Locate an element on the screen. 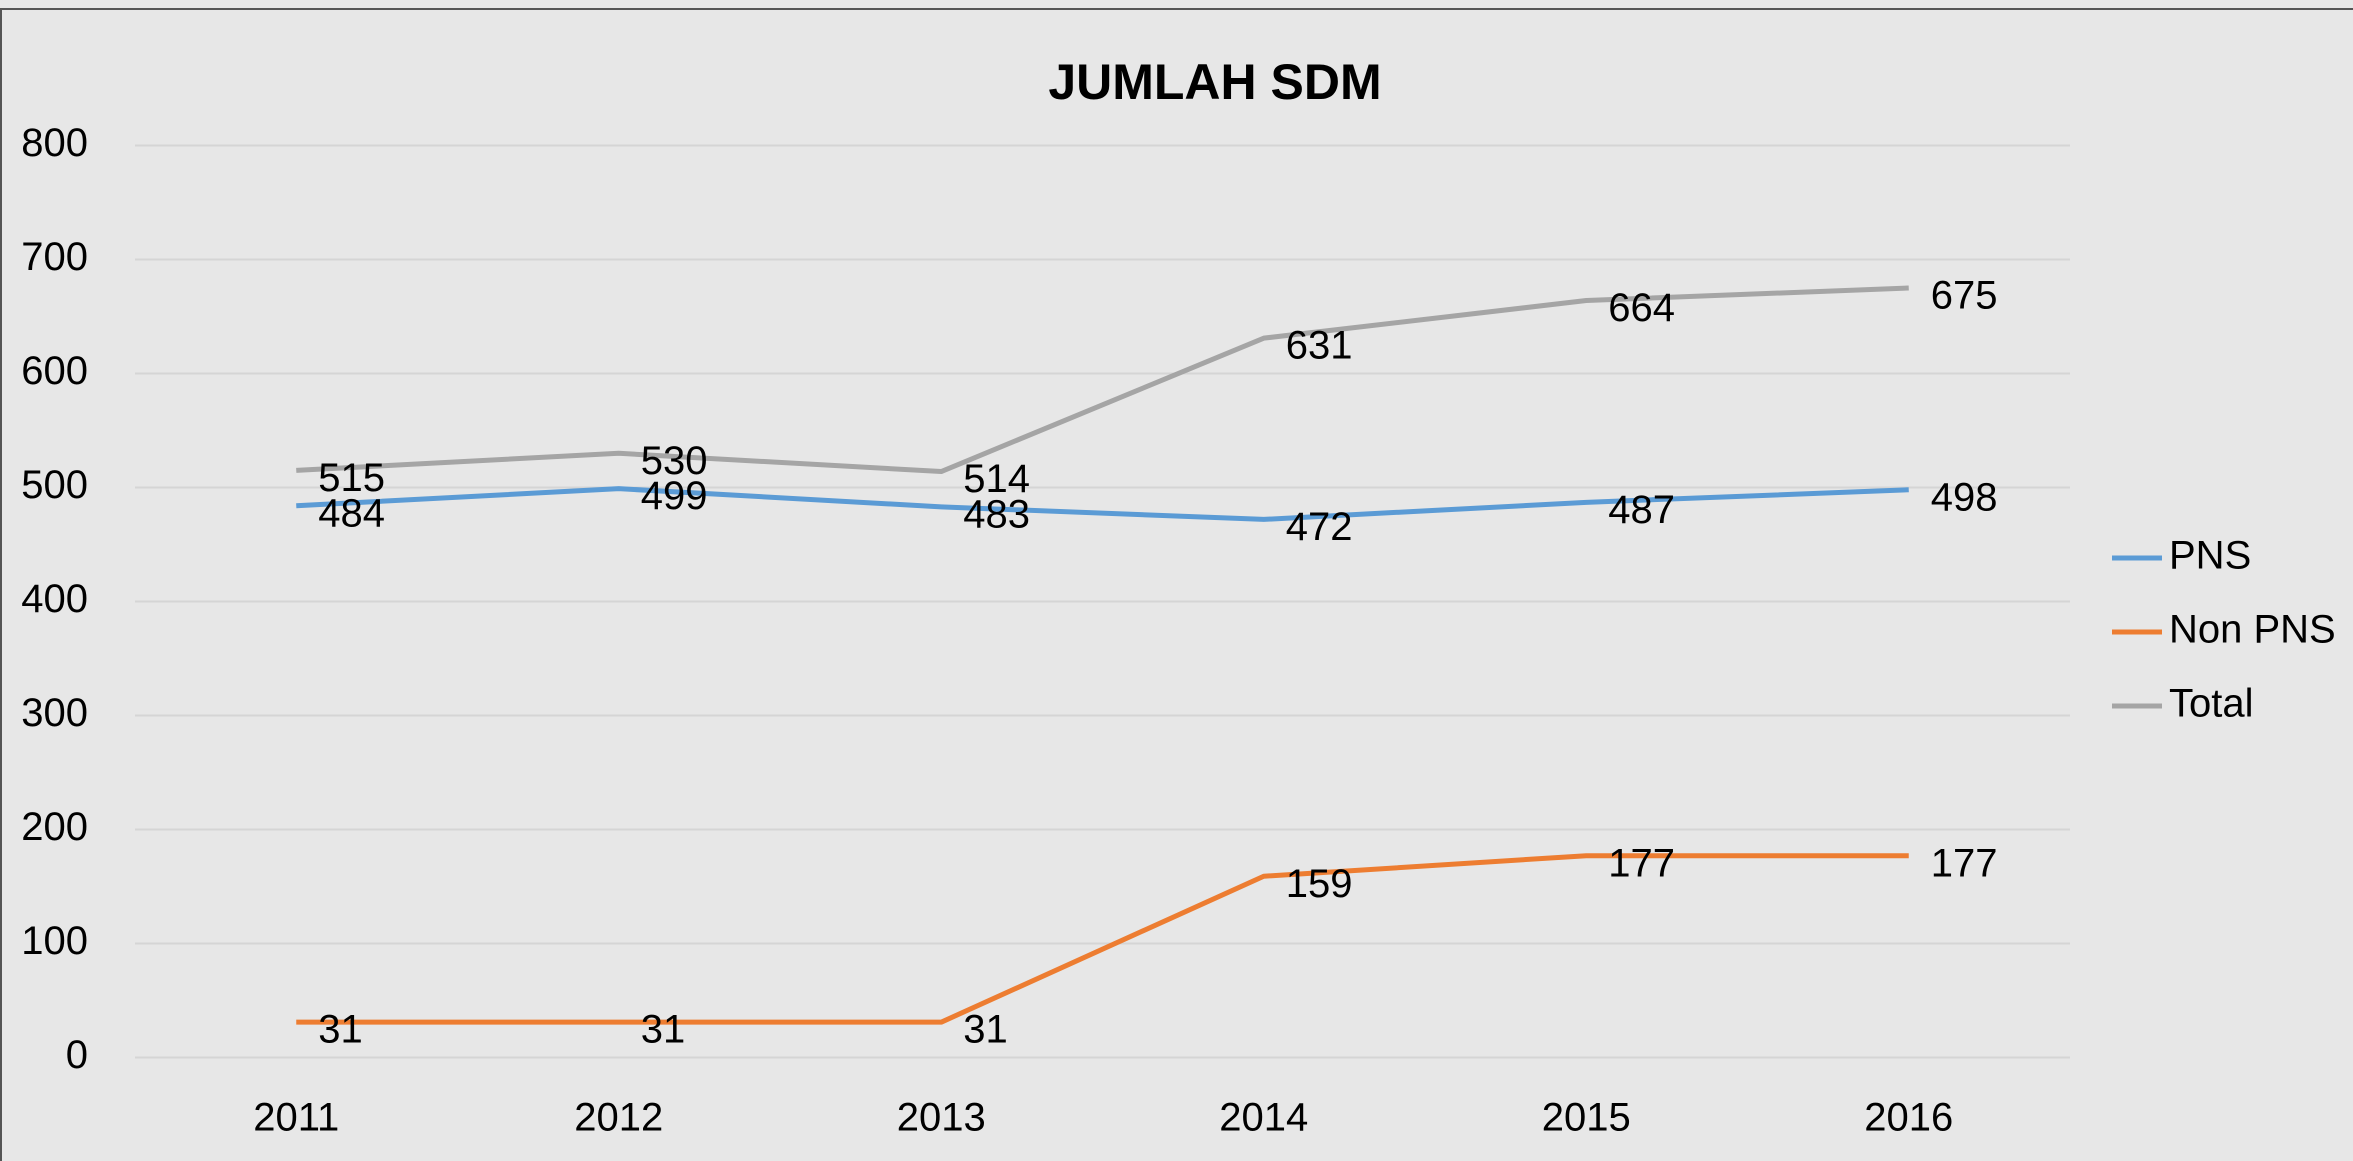 This screenshot has width=2353, height=1161. chart-title: JUMLAH SDM is located at coordinates (1214, 82).